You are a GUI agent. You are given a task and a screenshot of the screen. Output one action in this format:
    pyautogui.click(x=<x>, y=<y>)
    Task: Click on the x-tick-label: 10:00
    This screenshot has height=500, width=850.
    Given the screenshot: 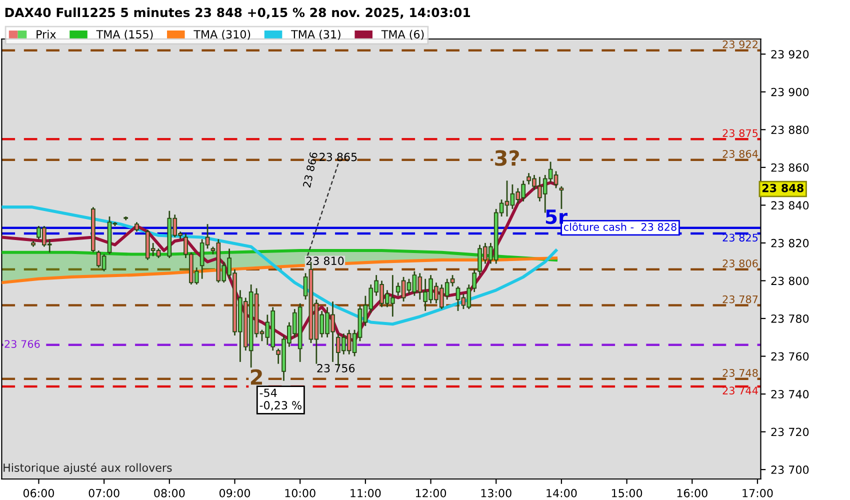 What is the action you would take?
    pyautogui.click(x=300, y=493)
    